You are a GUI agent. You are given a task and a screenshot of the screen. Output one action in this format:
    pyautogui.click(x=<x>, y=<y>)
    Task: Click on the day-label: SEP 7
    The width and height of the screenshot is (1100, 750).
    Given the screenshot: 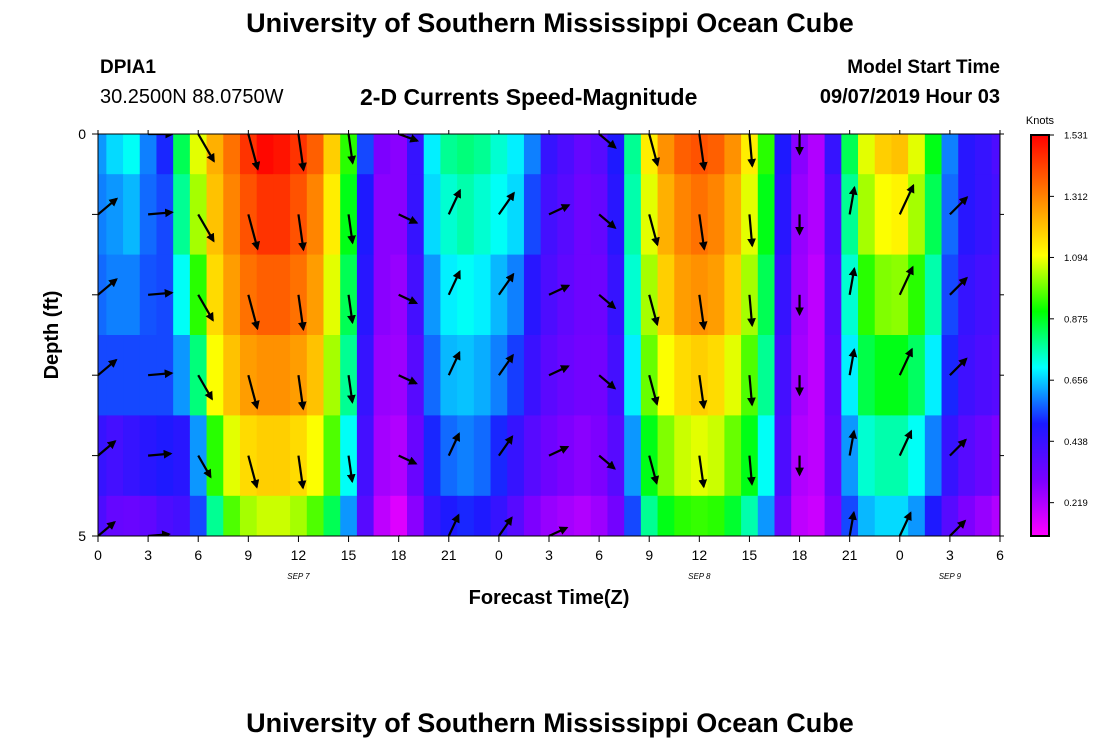 What is the action you would take?
    pyautogui.click(x=298, y=576)
    